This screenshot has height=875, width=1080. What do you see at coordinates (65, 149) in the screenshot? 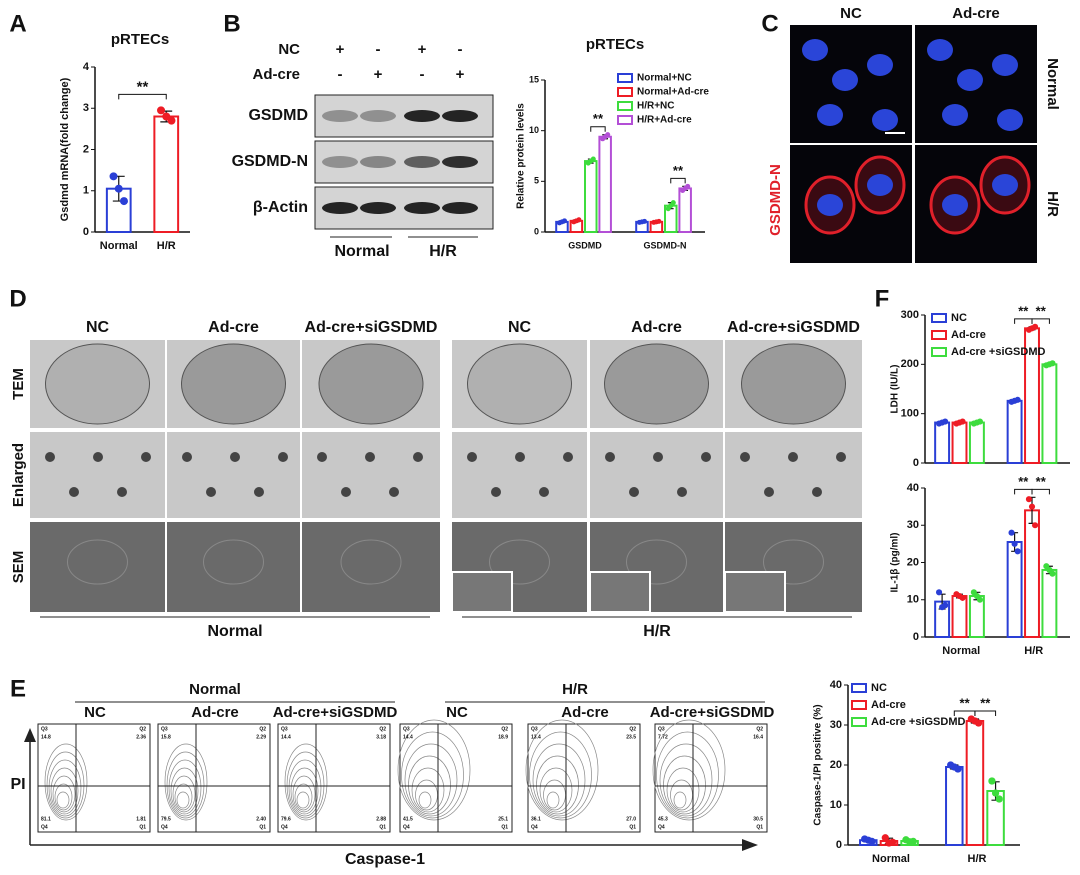
I see `y-axis-label: Gsdmd mRNA(fold change)` at bounding box center [65, 149].